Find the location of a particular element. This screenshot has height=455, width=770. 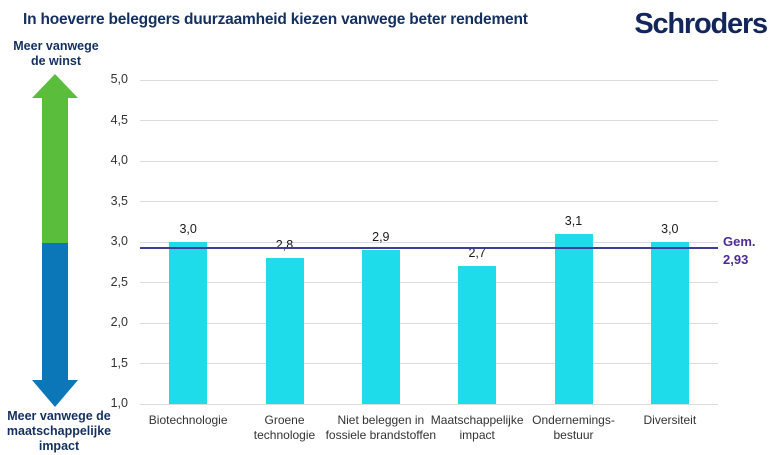

y-axis-tick-label: 2,0 is located at coordinates (119, 322).